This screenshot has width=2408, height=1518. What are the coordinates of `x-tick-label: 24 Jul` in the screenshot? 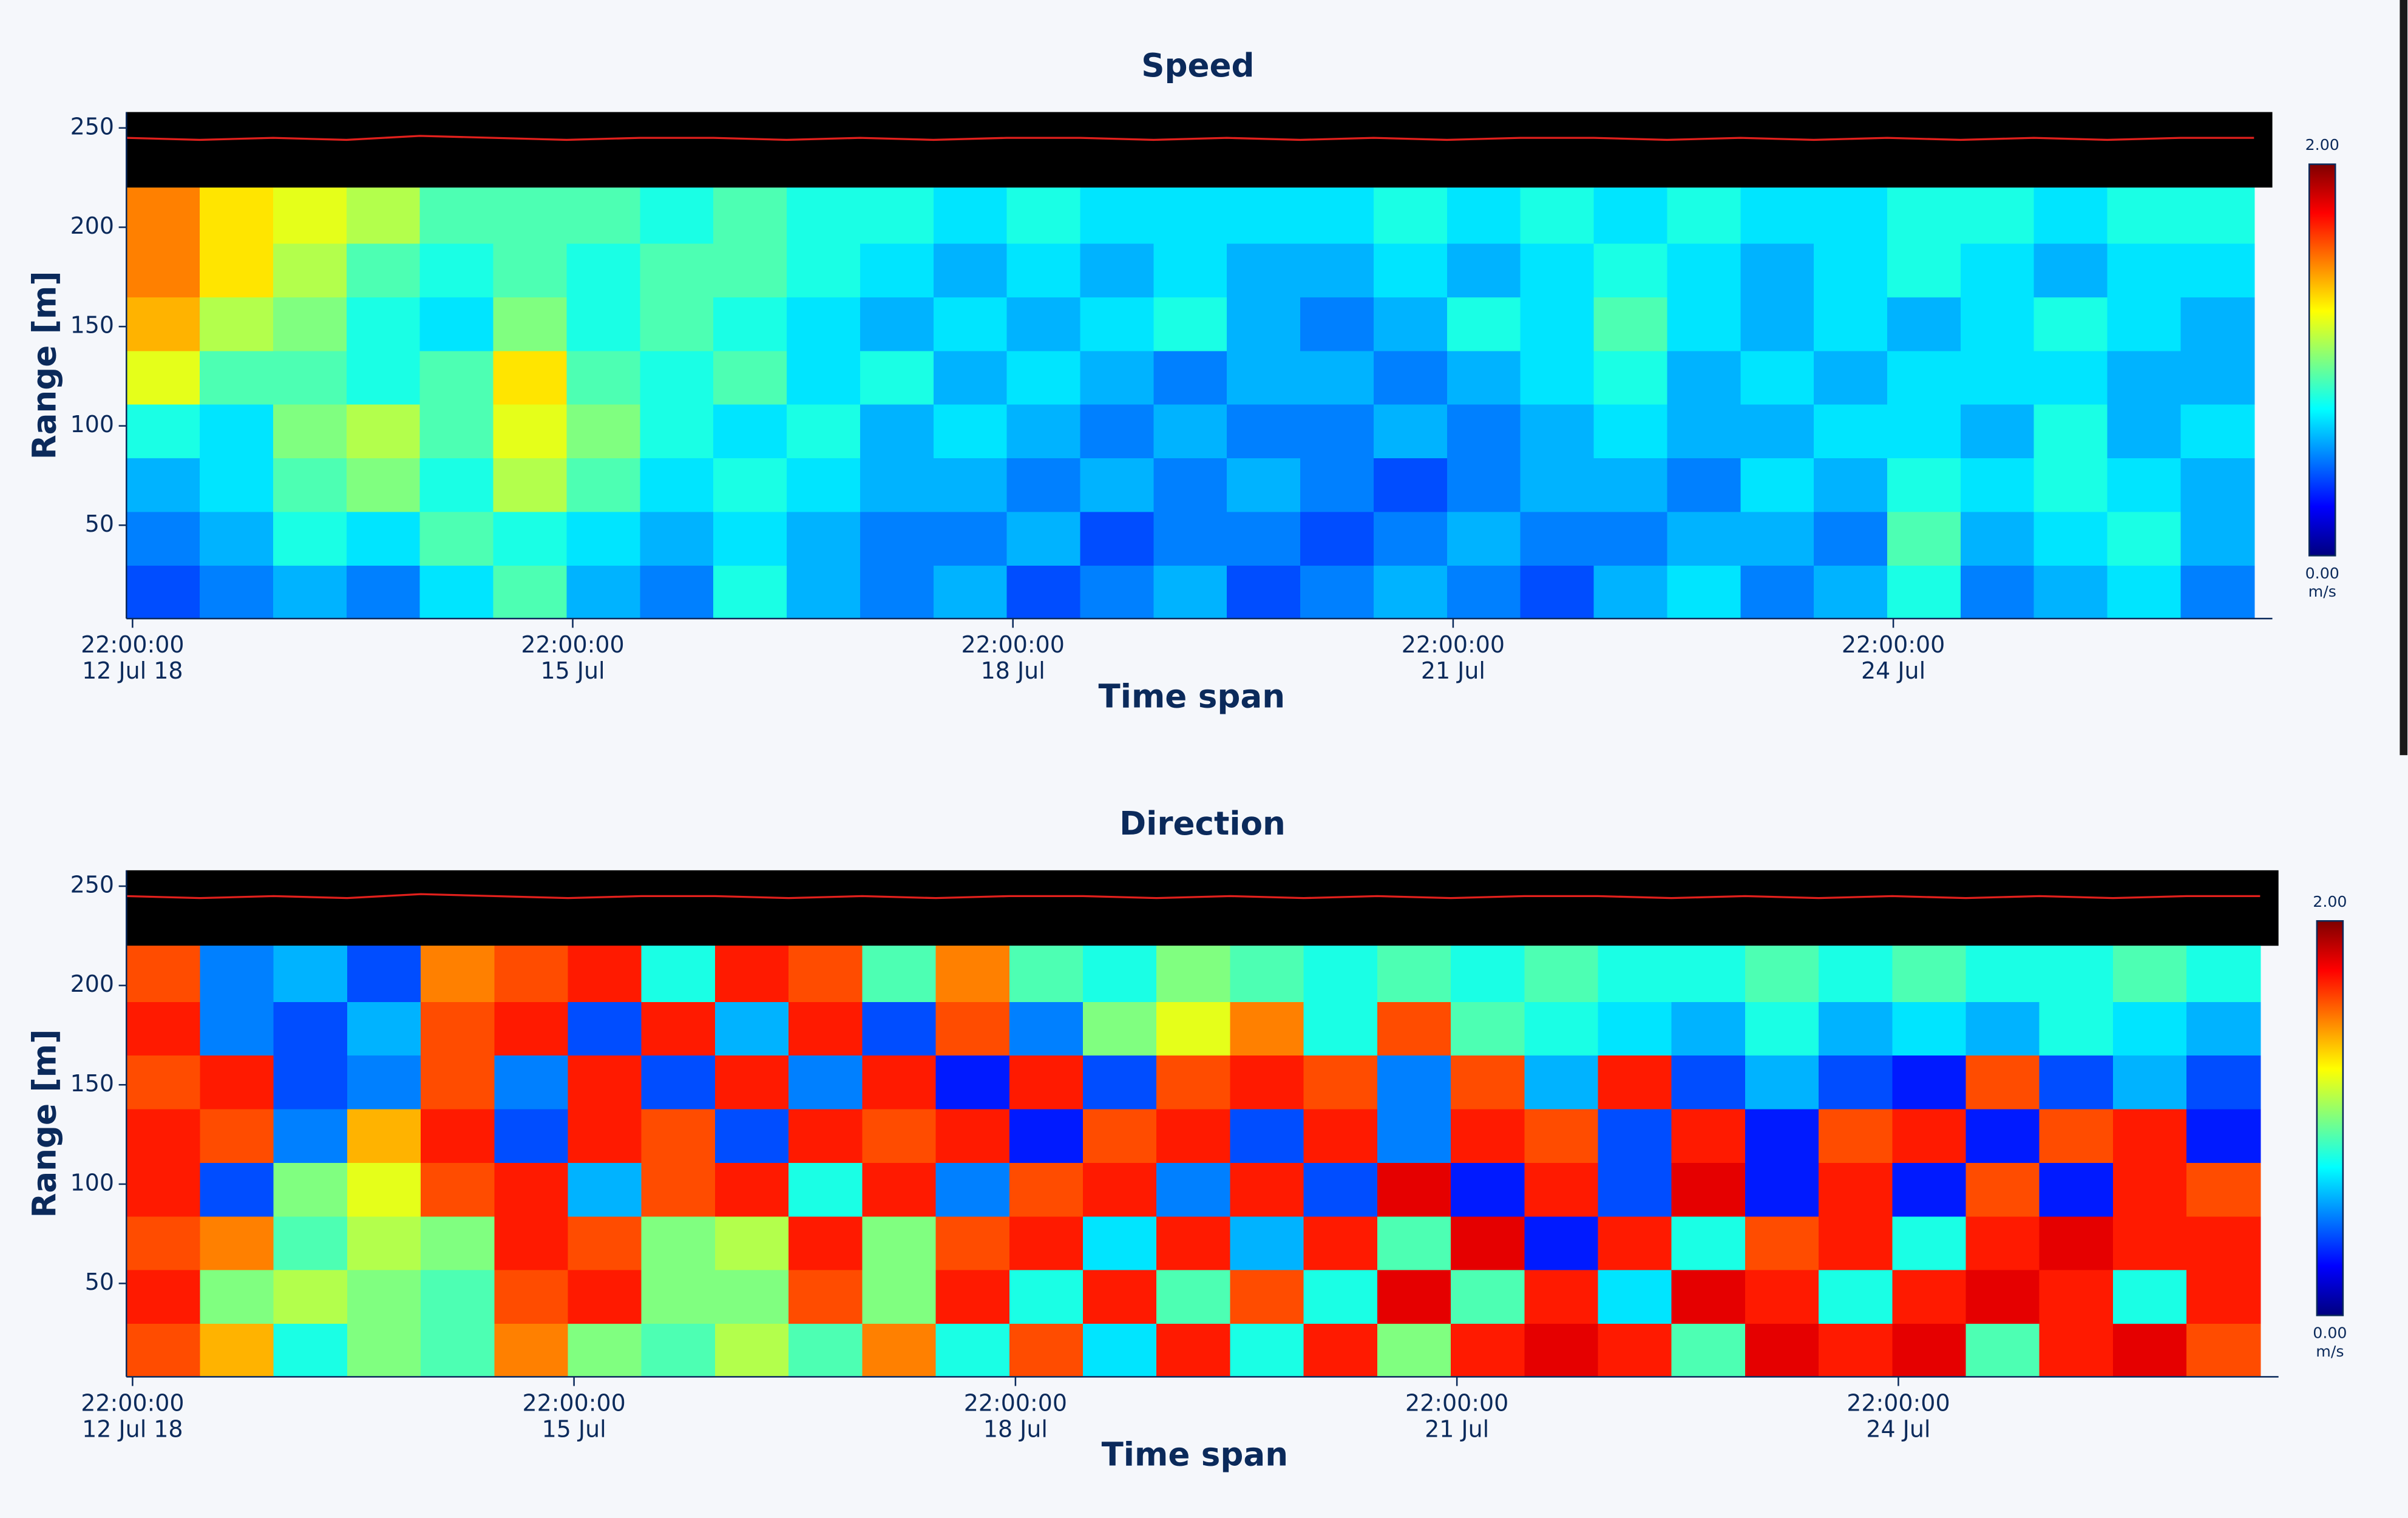 It's located at (1893, 671).